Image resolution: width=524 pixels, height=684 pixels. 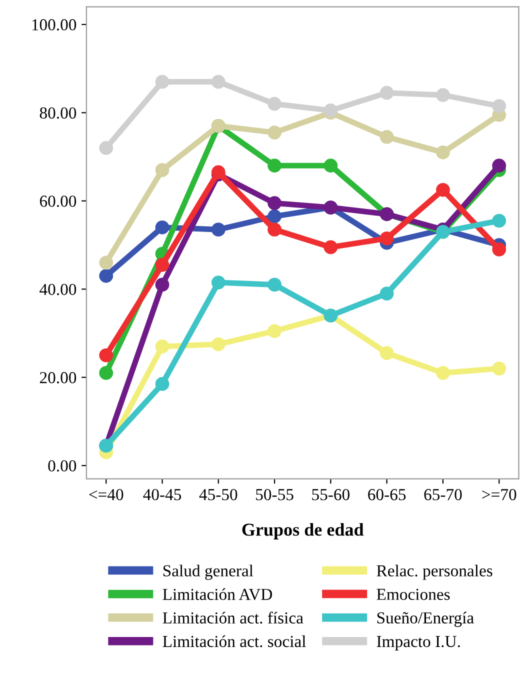 I want to click on y-tick-label: 100.00, so click(x=54, y=25).